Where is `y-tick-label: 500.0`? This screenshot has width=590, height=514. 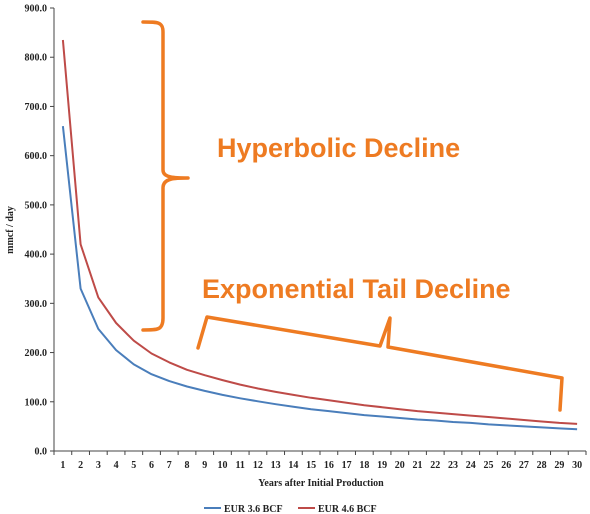 y-tick-label: 500.0 is located at coordinates (36, 205).